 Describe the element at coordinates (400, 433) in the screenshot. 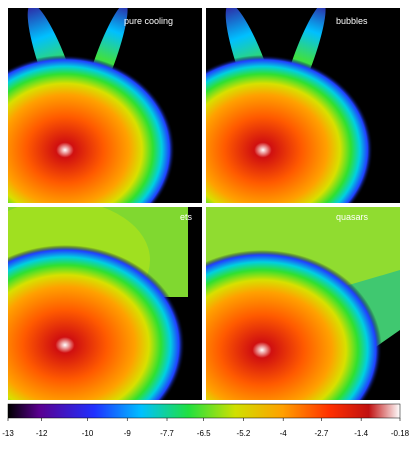

I see `tick-label: -0.18` at that location.